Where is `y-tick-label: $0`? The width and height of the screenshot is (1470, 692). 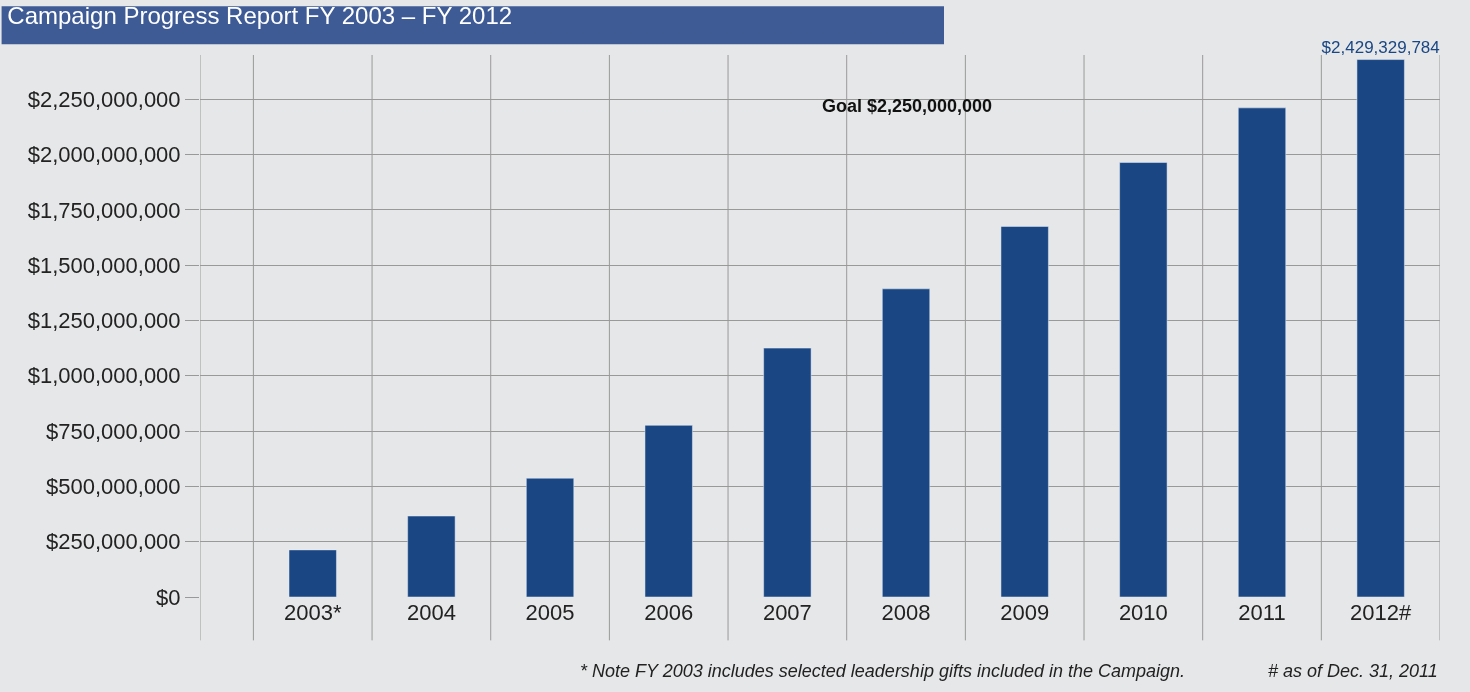
y-tick-label: $0 is located at coordinates (168, 597).